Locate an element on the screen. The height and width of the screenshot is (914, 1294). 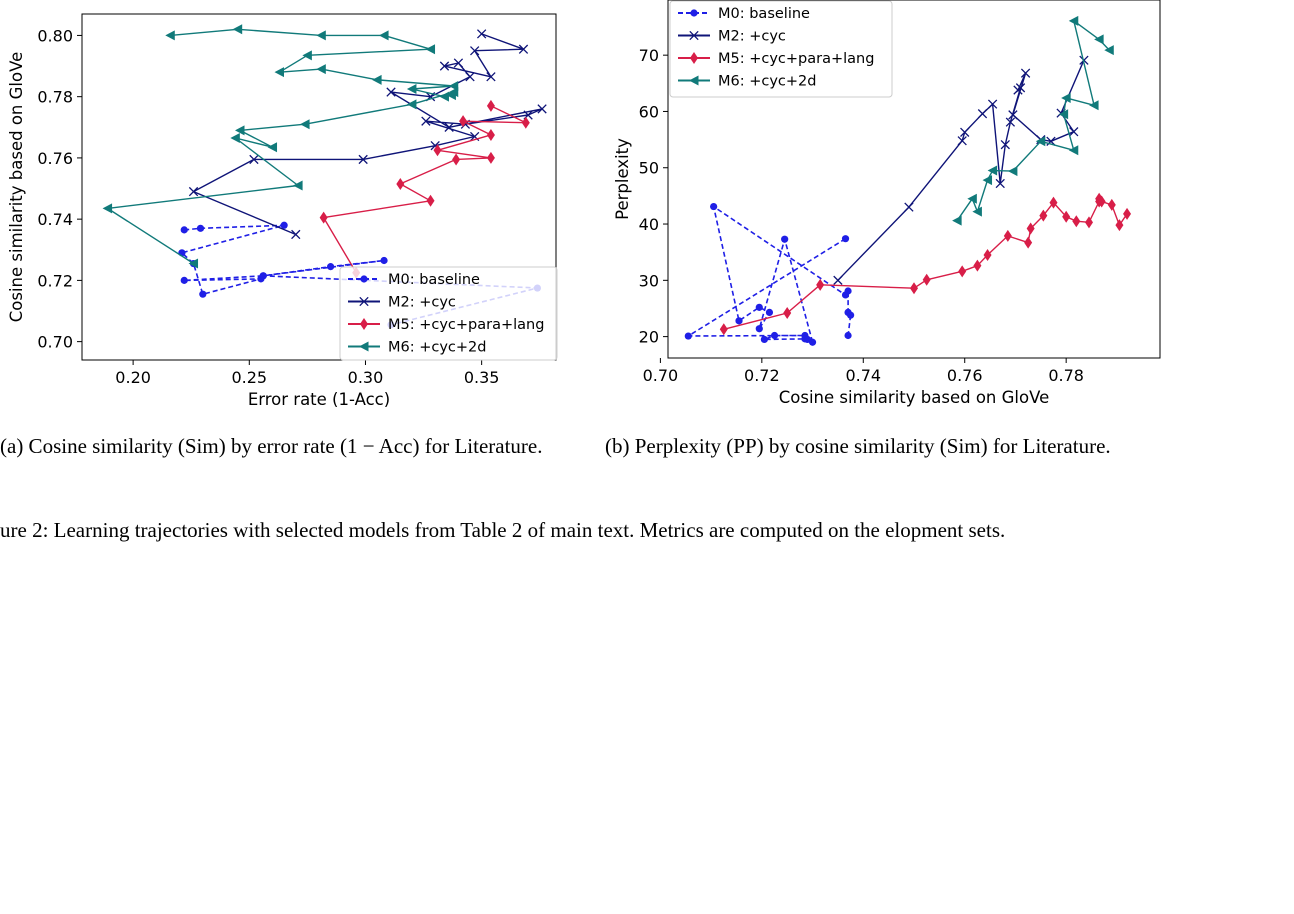
chart-a-ytick-label-5: 0.80 is located at coordinates (55, 35).